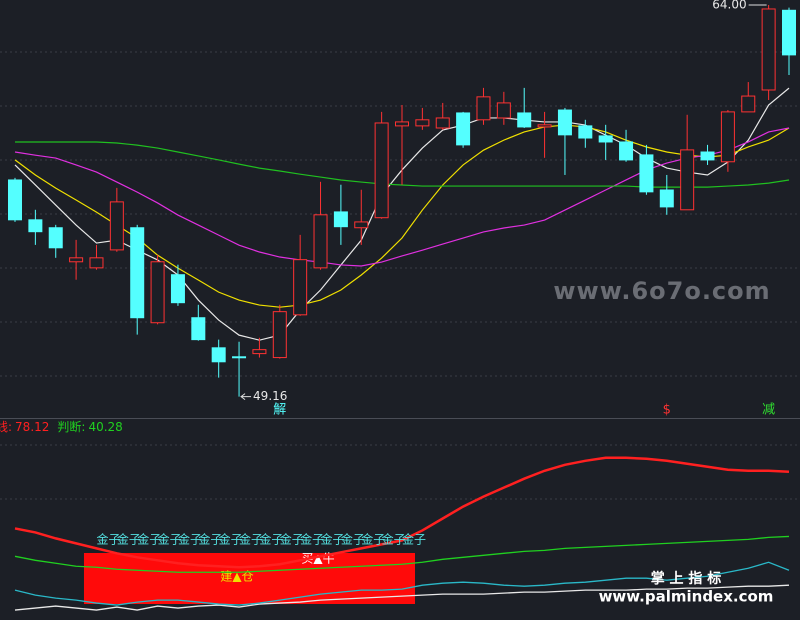 Image resolution: width=800 pixels, height=620 pixels. Describe the element at coordinates (667, 410) in the screenshot. I see `signal-marker: $` at that location.